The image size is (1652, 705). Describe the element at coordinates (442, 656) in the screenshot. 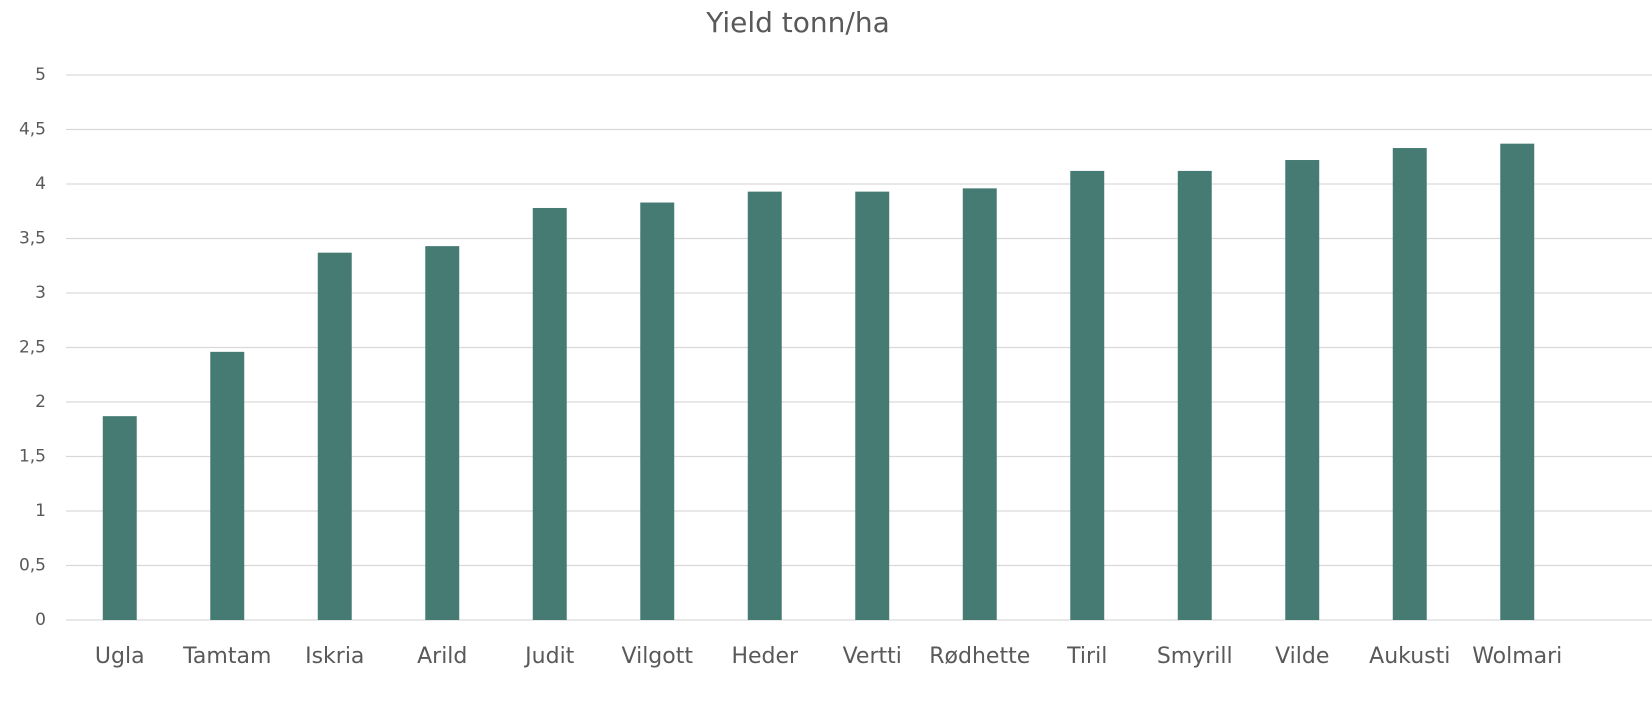

I see `x-tick-label: Arild` at that location.